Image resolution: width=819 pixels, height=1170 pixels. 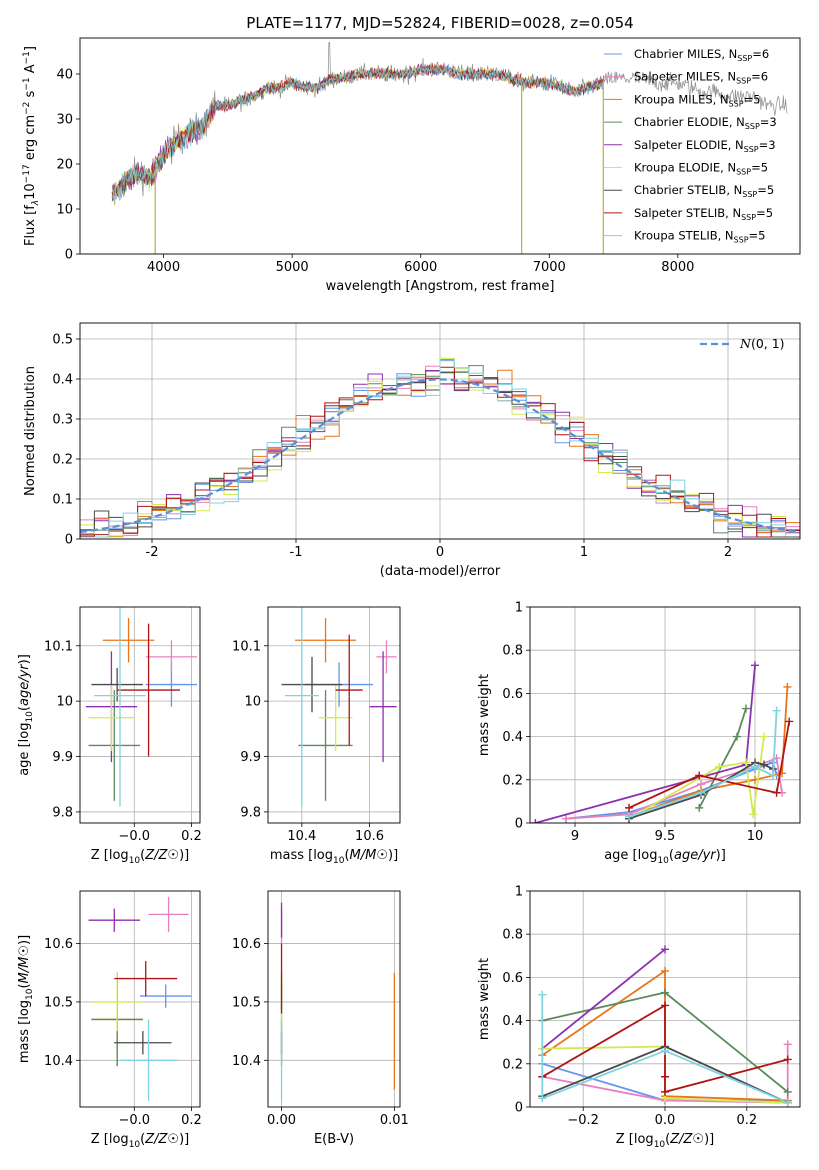 What do you see at coordinates (24, 970) in the screenshot?
I see `label-italic: M/M` at bounding box center [24, 970].